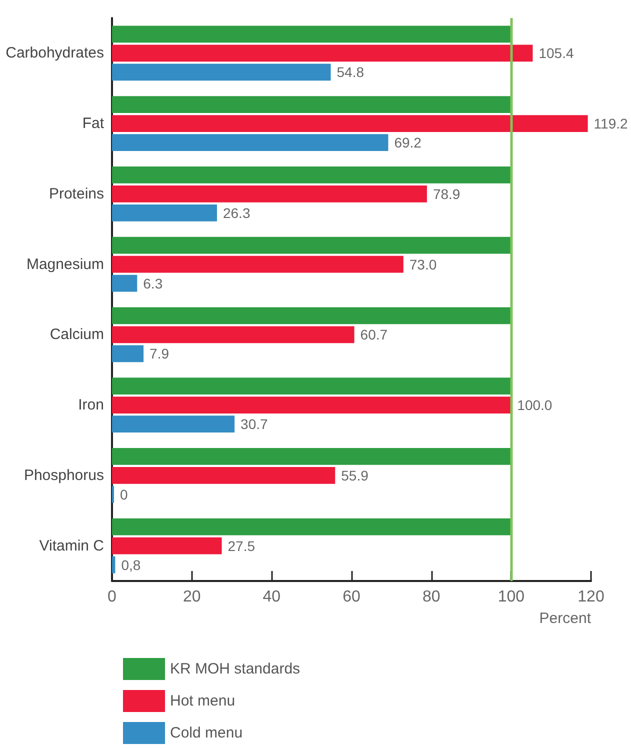  I want to click on y-tick-label: Proteins, so click(76, 193).